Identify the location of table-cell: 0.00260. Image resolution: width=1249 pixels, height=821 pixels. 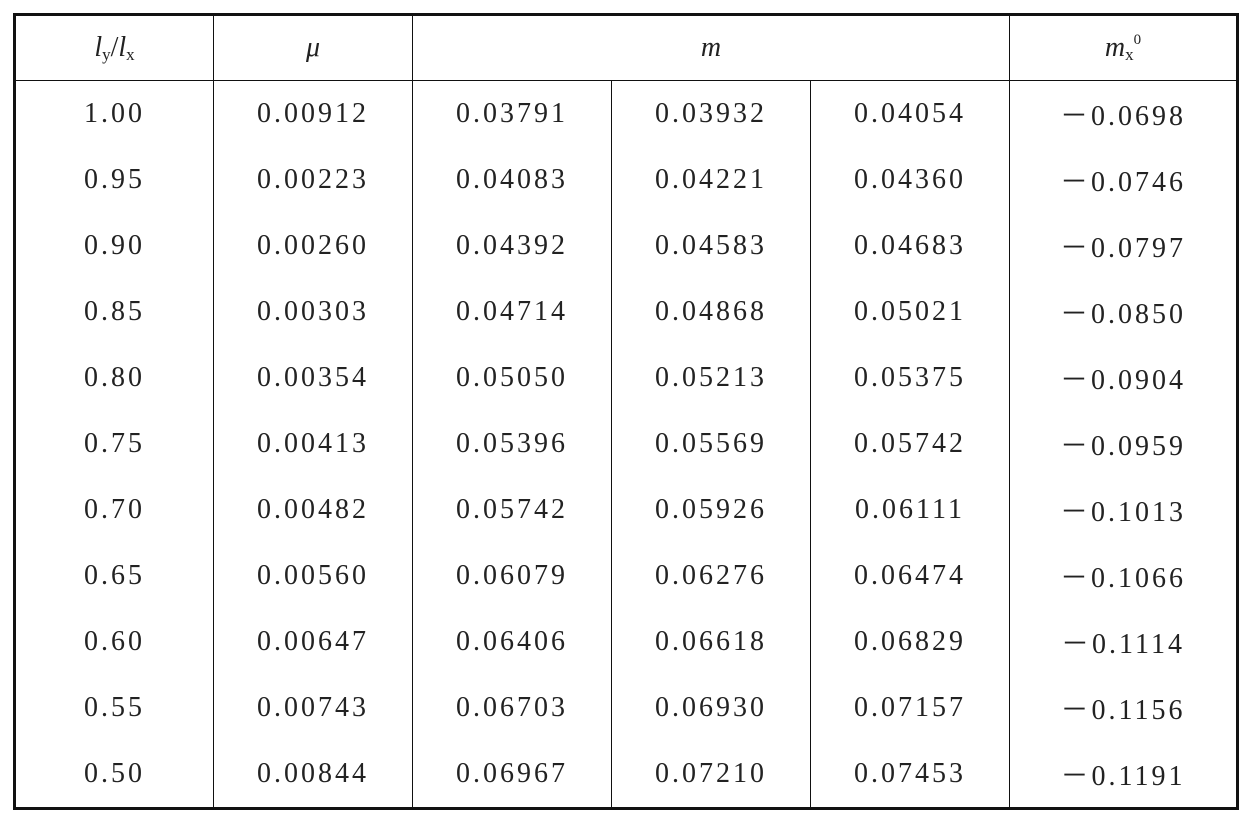
(313, 246).